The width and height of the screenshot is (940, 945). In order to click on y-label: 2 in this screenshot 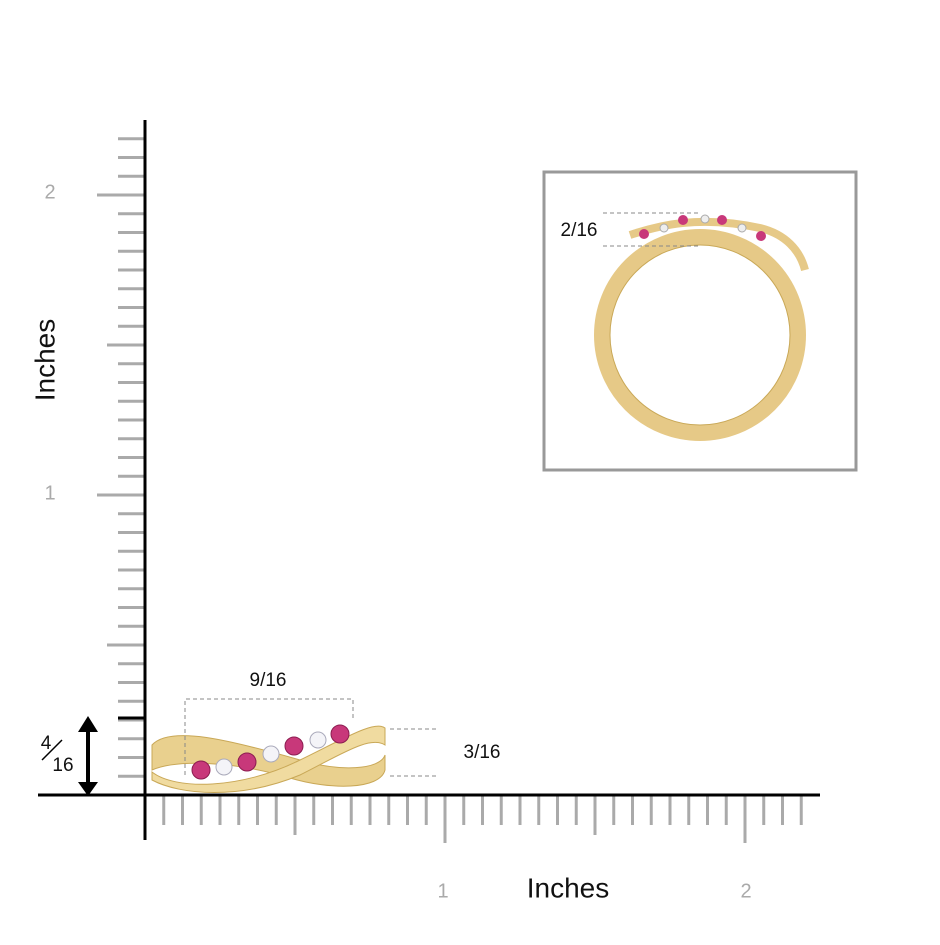, I will do `click(49, 192)`.